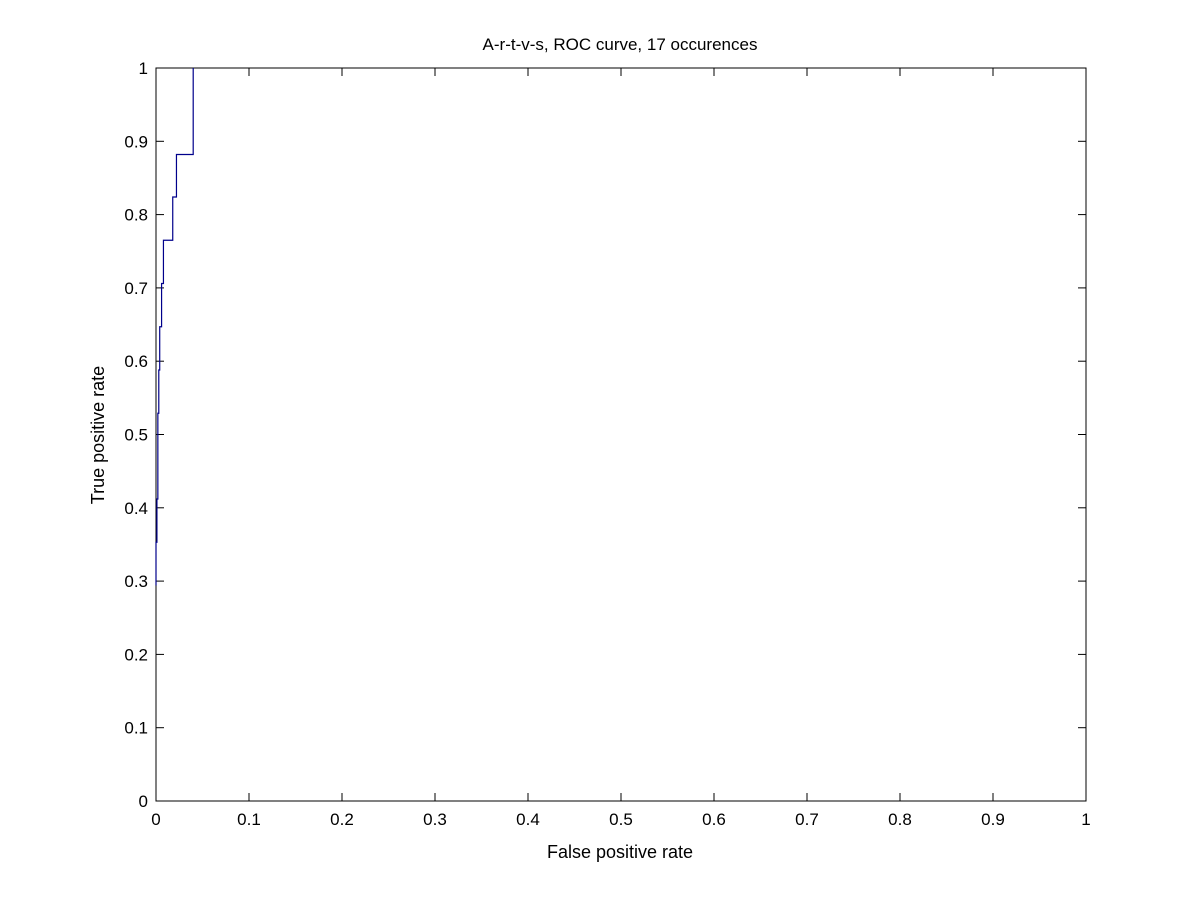 This screenshot has height=905, width=1200. Describe the element at coordinates (342, 819) in the screenshot. I see `x-tick-label: 0.2` at that location.